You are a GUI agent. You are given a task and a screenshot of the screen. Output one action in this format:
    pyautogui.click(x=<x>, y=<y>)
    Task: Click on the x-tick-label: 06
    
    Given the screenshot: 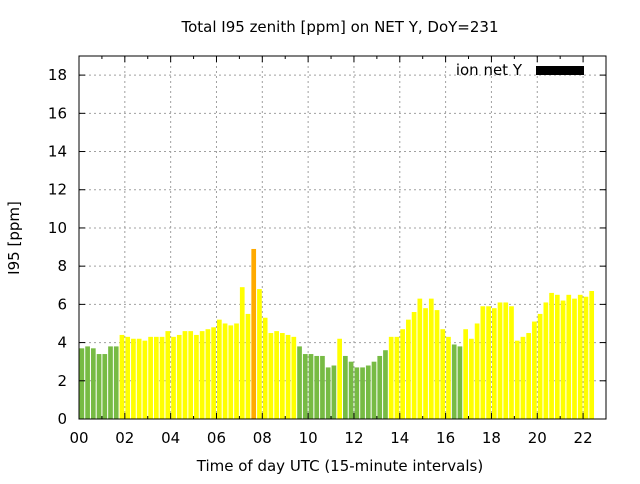 What is the action you would take?
    pyautogui.click(x=216, y=438)
    